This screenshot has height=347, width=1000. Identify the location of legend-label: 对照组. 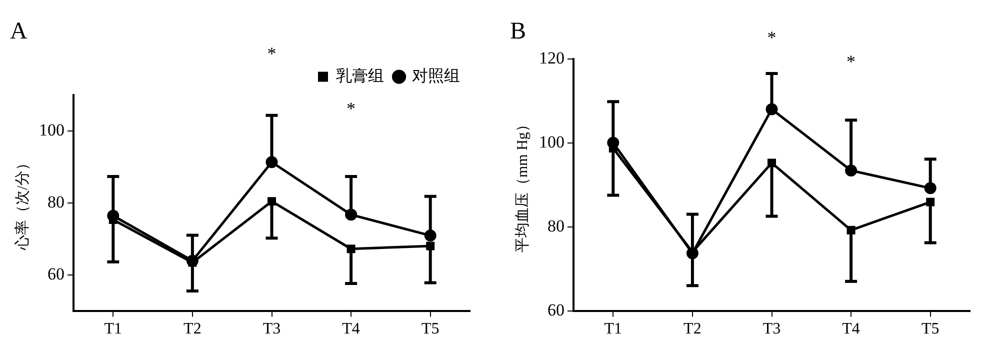
(436, 76).